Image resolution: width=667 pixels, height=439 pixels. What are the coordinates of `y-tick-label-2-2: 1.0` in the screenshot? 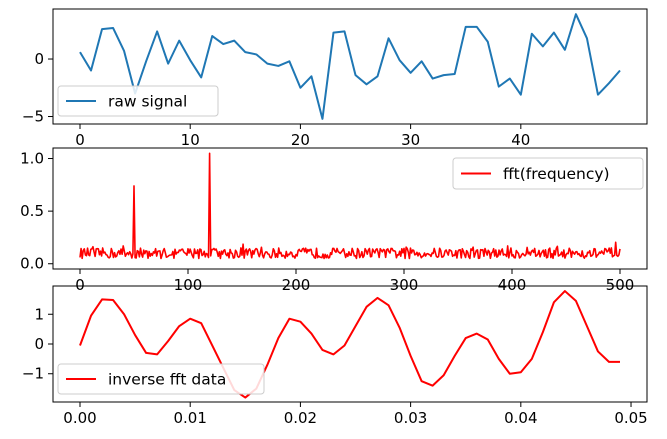 It's located at (32, 159).